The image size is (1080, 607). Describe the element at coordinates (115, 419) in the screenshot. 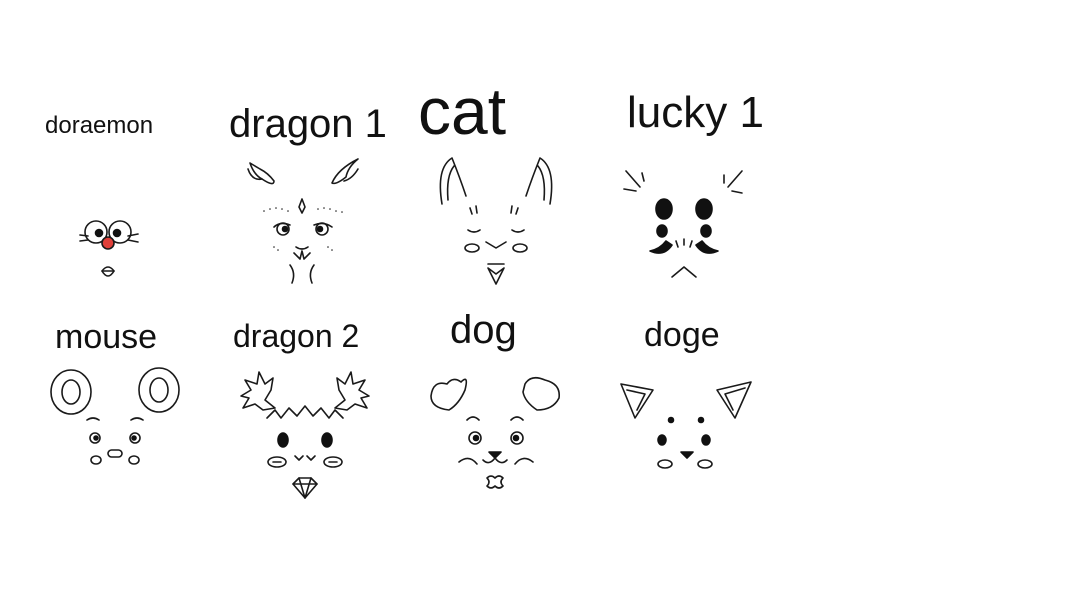

I see `mouse-face-icon` at that location.